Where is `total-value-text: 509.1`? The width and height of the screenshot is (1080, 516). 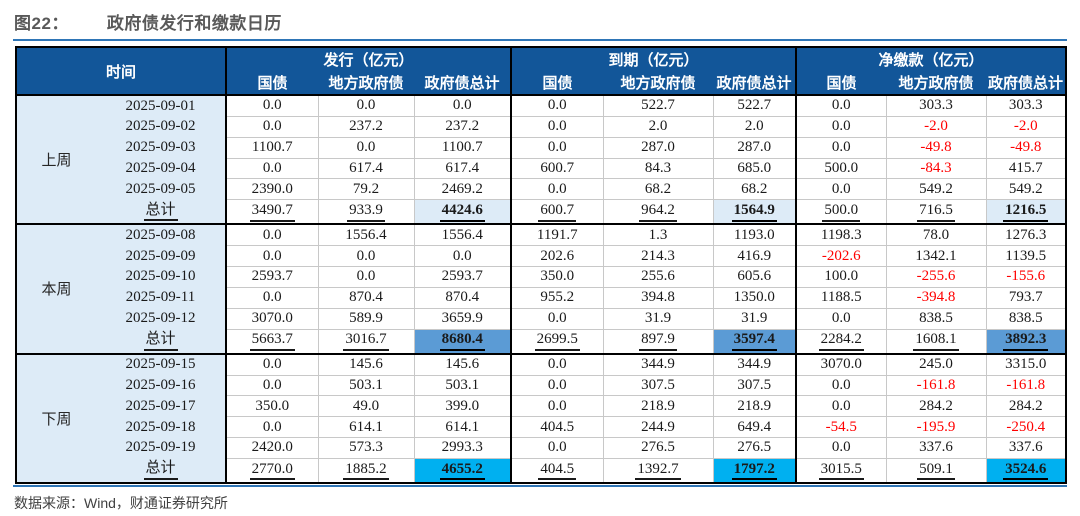
total-value-text: 509.1 is located at coordinates (936, 471).